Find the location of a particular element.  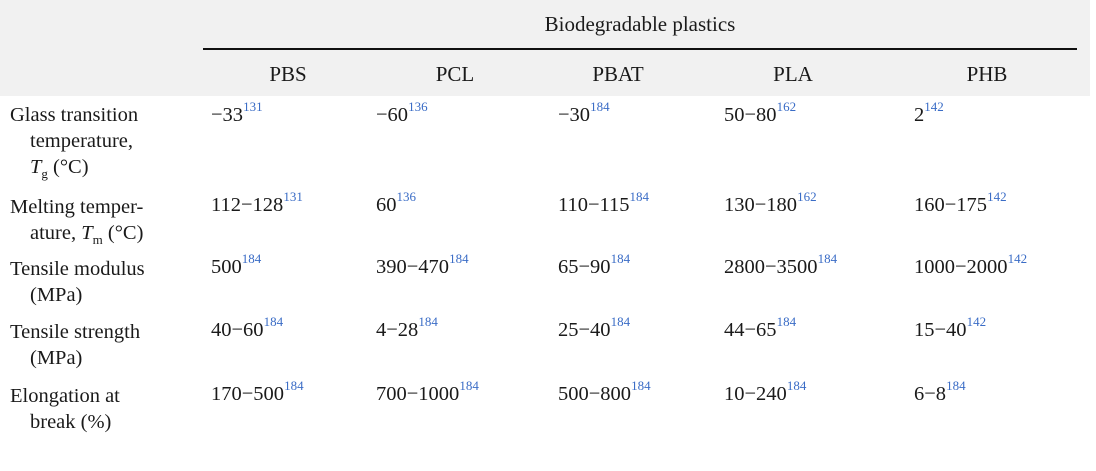

table-cell: −30184 is located at coordinates (584, 113).